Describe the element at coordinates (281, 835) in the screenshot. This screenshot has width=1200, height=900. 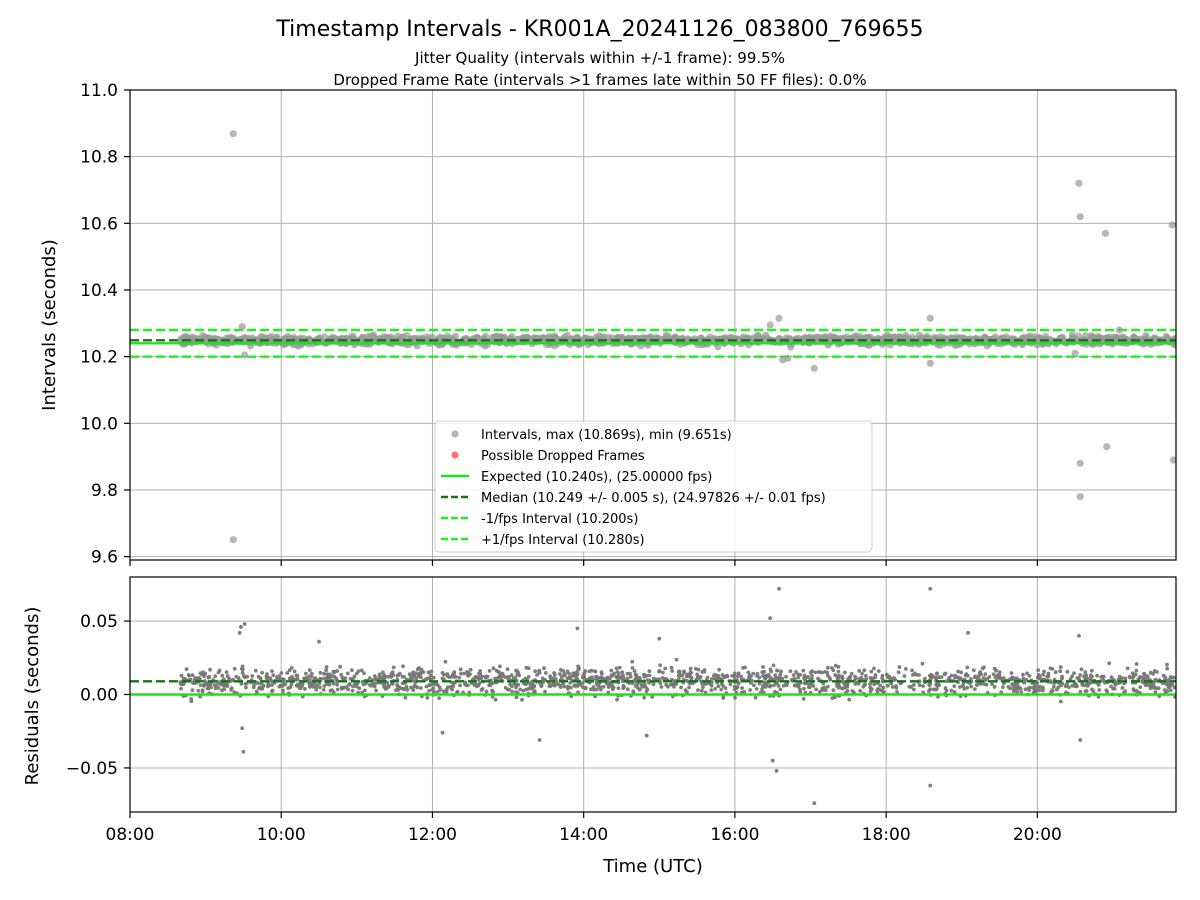
I see `x-tick-label: 10:00` at that location.